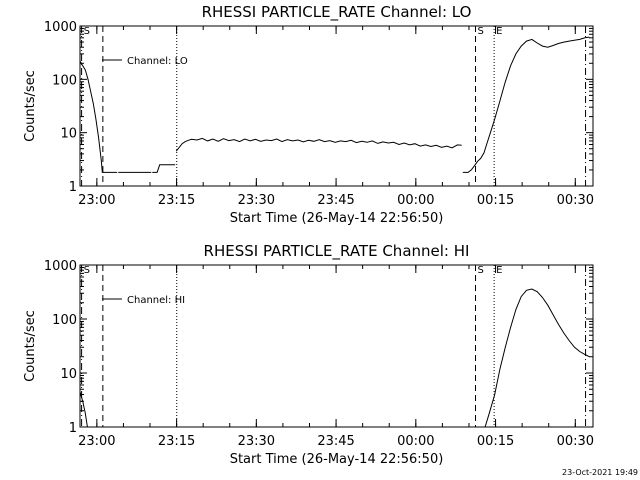  Describe the element at coordinates (600, 472) in the screenshot. I see `footer-timestamp: 23-Oct-2021 19:49` at that location.